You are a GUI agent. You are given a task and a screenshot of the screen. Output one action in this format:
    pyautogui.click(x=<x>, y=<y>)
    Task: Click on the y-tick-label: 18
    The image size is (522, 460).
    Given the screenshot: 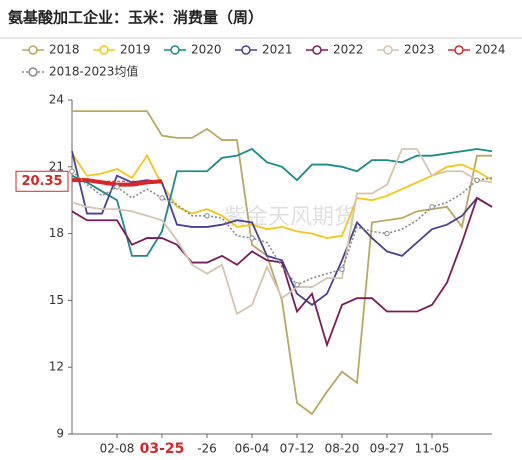 What is the action you would take?
    pyautogui.click(x=56, y=233)
    